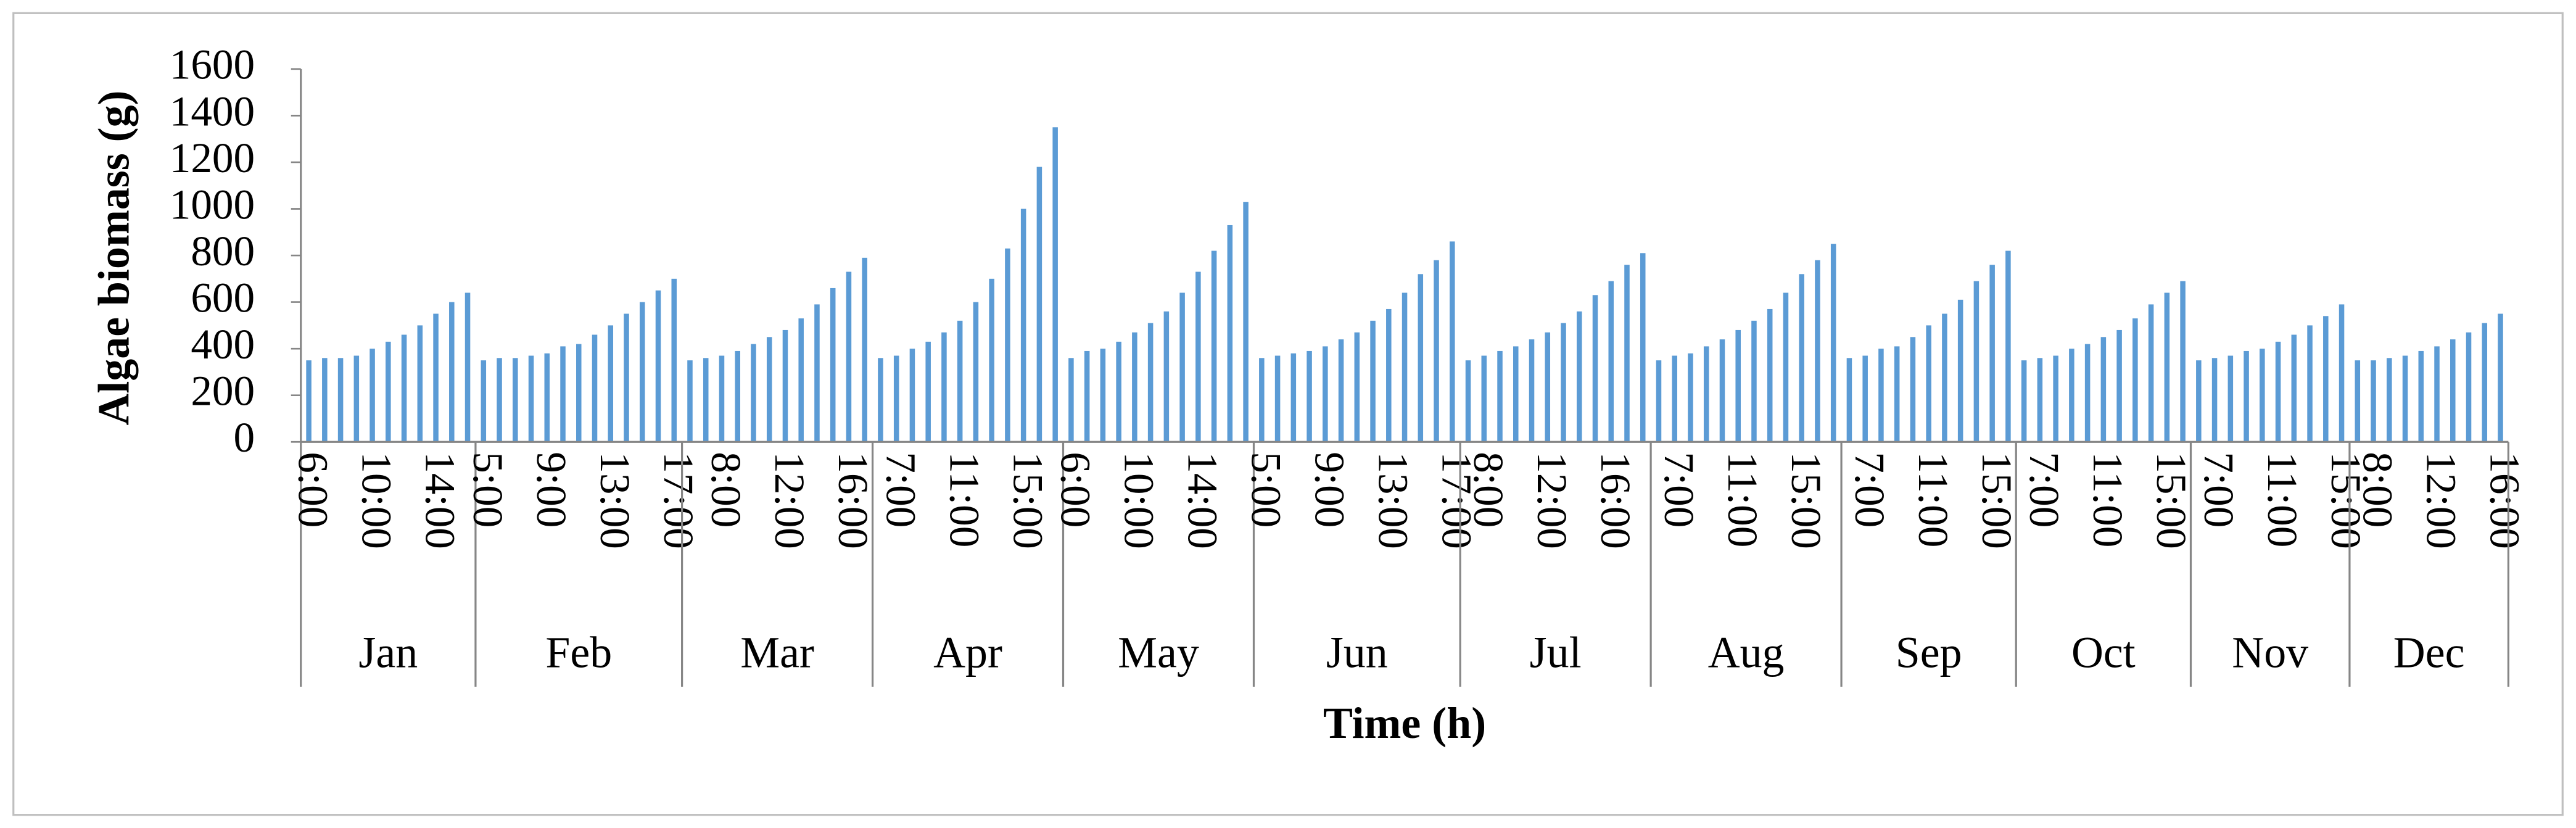 This screenshot has width=2576, height=828. I want to click on y-tick-label: 1200, so click(212, 158).